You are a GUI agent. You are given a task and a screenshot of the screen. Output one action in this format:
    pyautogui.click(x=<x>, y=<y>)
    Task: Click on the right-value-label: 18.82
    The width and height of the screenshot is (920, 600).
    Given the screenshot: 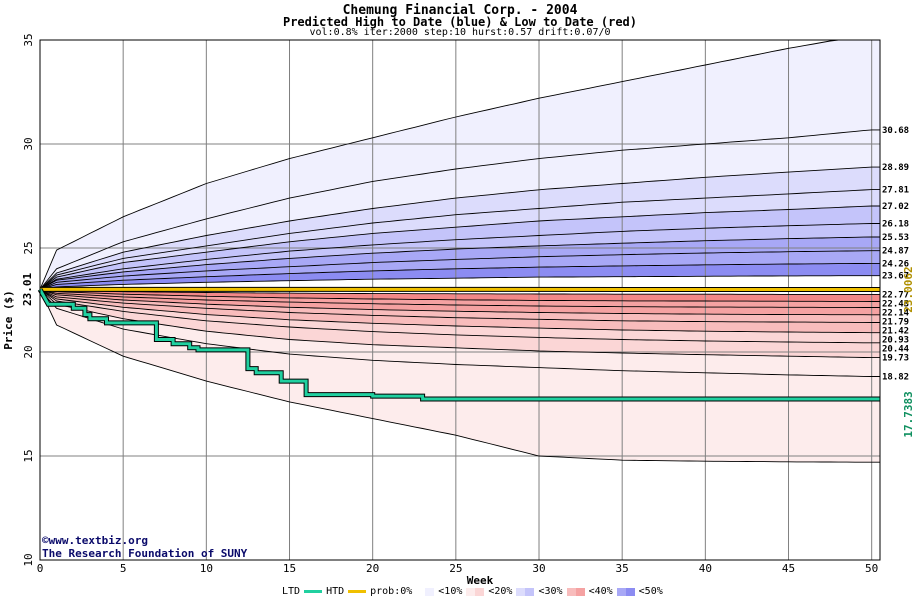 What is the action you would take?
    pyautogui.click(x=895, y=378)
    